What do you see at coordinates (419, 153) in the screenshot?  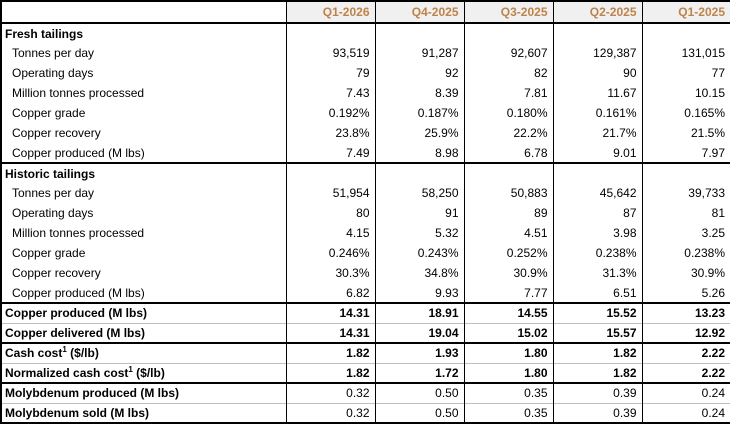 I see `cell-value: 8.98` at bounding box center [419, 153].